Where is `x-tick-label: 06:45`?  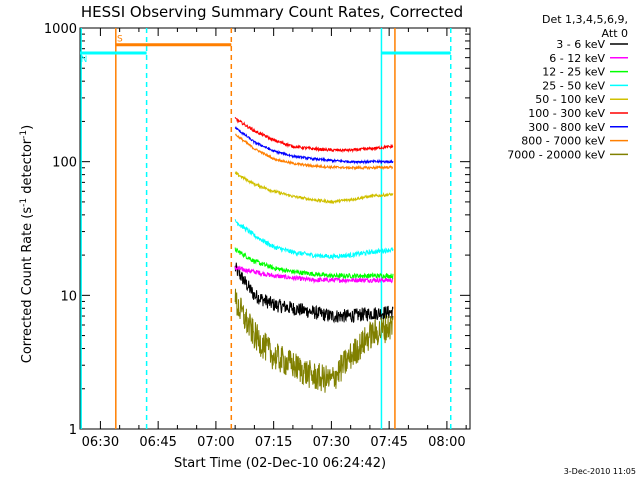 x-tick-label: 06:45 is located at coordinates (157, 442).